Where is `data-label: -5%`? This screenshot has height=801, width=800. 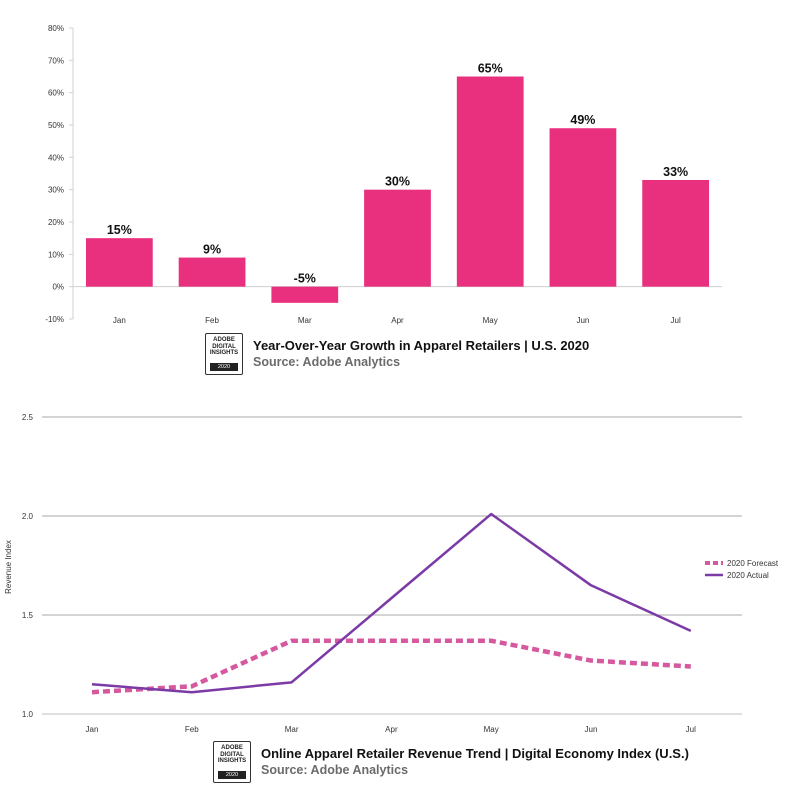
data-label: -5% is located at coordinates (305, 279).